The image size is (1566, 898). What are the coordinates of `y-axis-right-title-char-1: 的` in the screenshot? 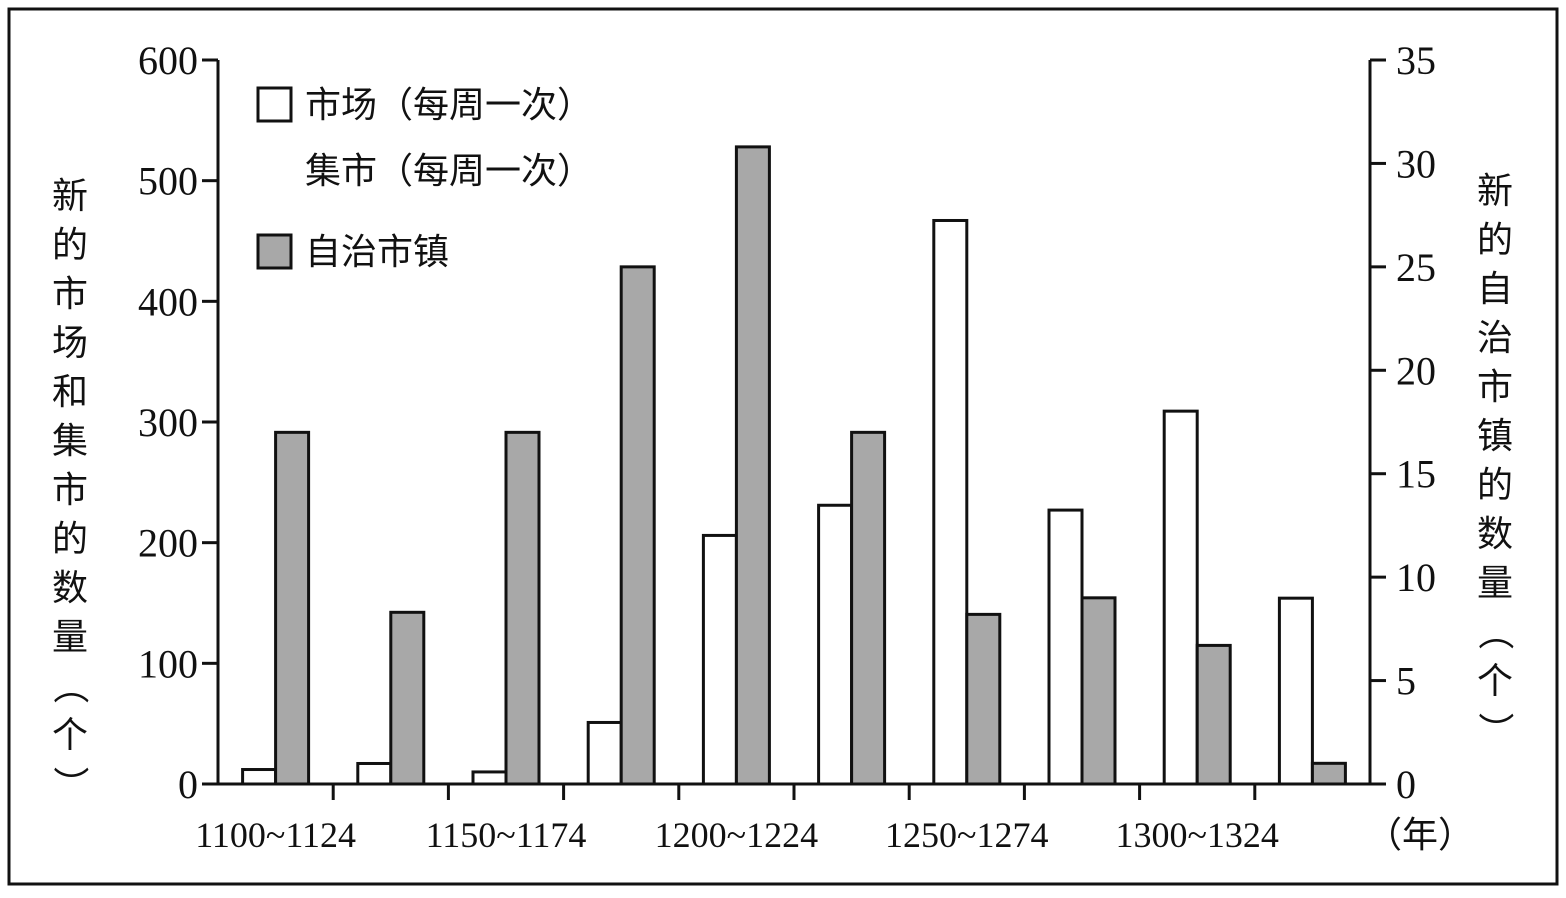 It's located at (1495, 240).